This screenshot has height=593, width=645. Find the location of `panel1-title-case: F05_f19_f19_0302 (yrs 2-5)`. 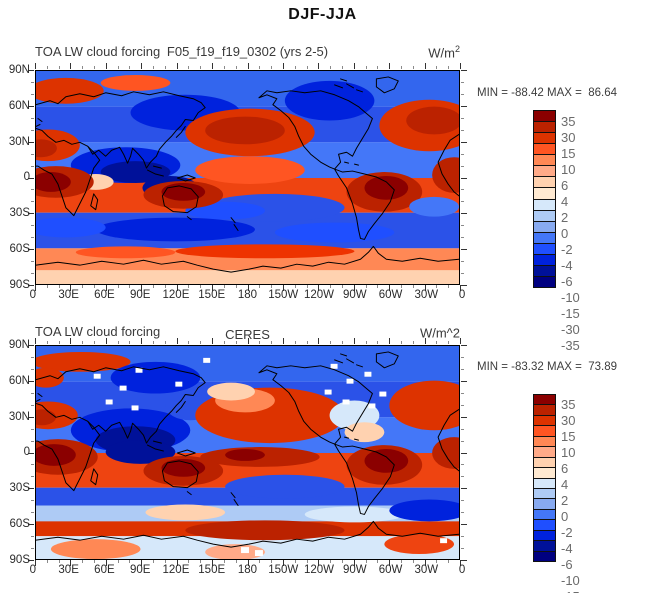

panel1-title-case: F05_f19_f19_0302 (yrs 2-5) is located at coordinates (247, 51).